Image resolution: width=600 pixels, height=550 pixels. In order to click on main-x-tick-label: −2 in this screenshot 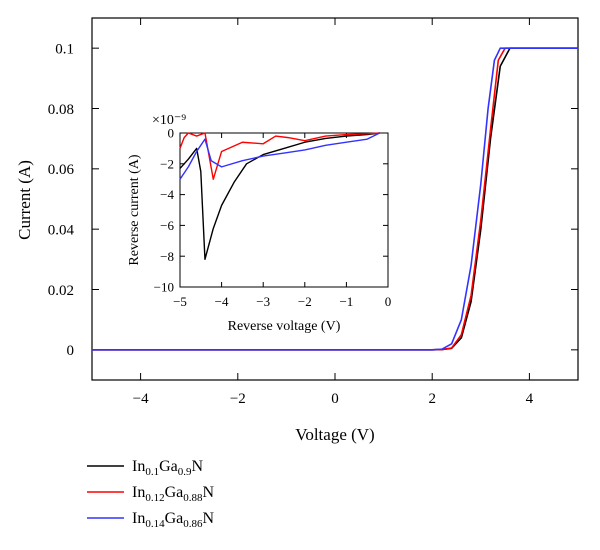, I will do `click(238, 399)`.